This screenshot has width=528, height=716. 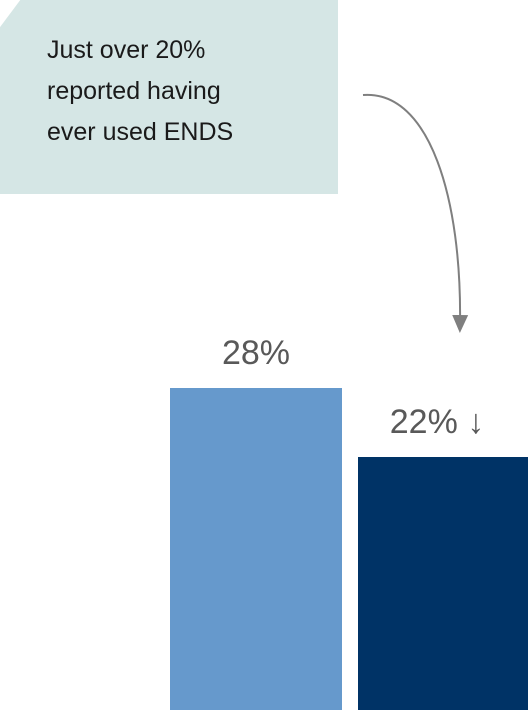 What do you see at coordinates (437, 422) in the screenshot?
I see `bar-2-value-label: 22% ↓` at bounding box center [437, 422].